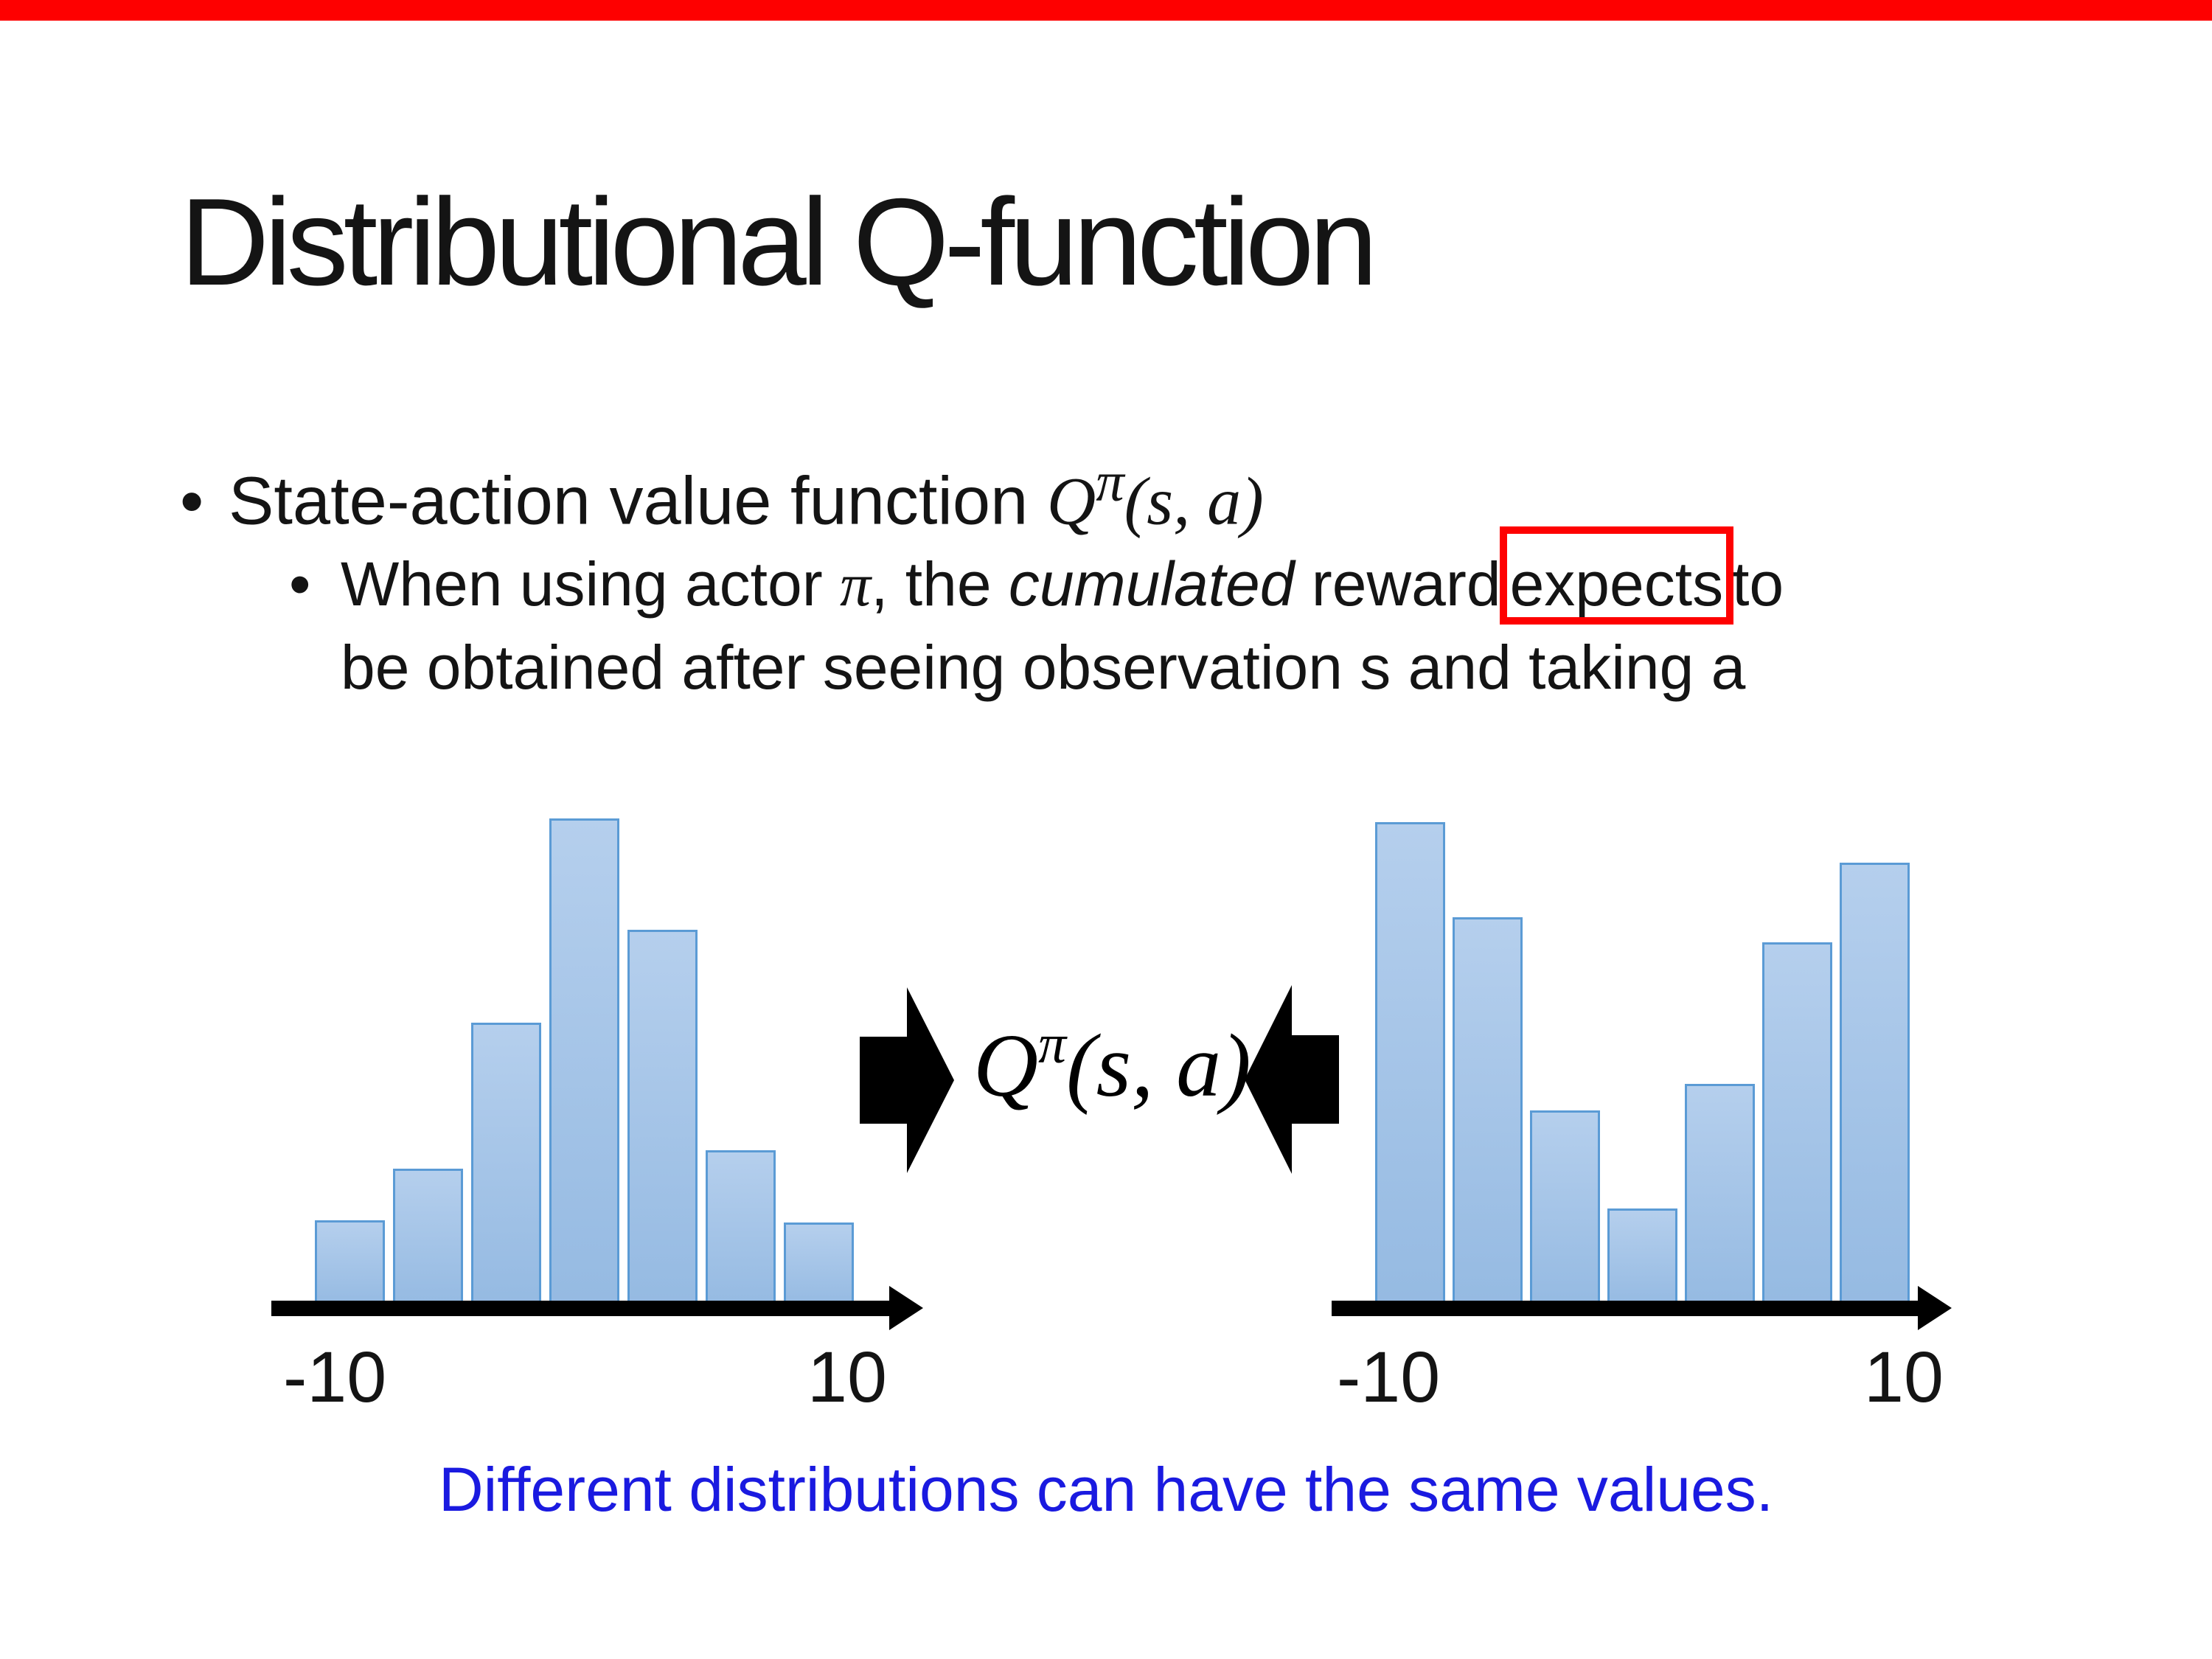 The height and width of the screenshot is (1659, 2212). Describe the element at coordinates (591, 584) in the screenshot. I see `sub1-pre: When using actor` at that location.